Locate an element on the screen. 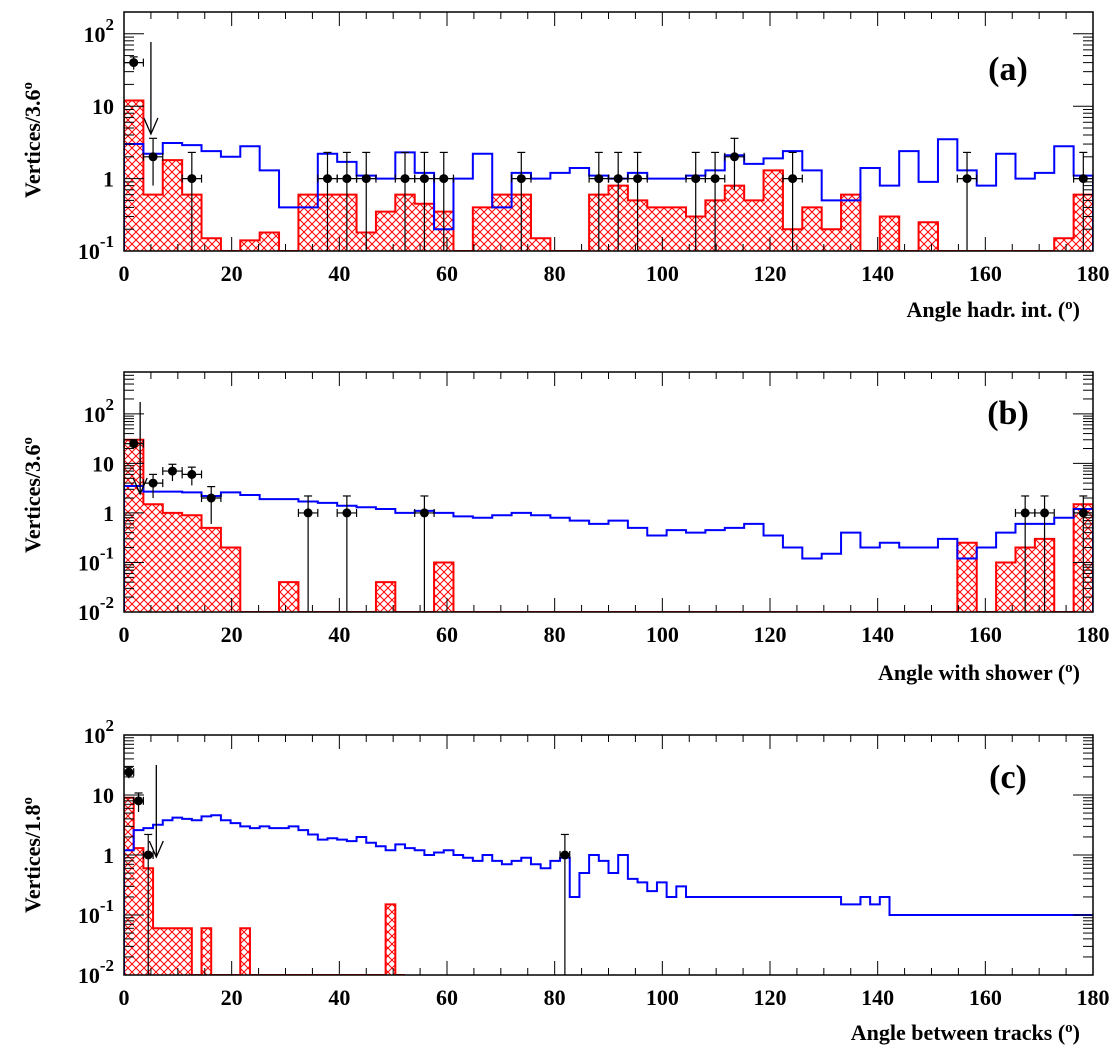 The height and width of the screenshot is (1049, 1120). y-tick-label: 10⁻² is located at coordinates (96, 972).